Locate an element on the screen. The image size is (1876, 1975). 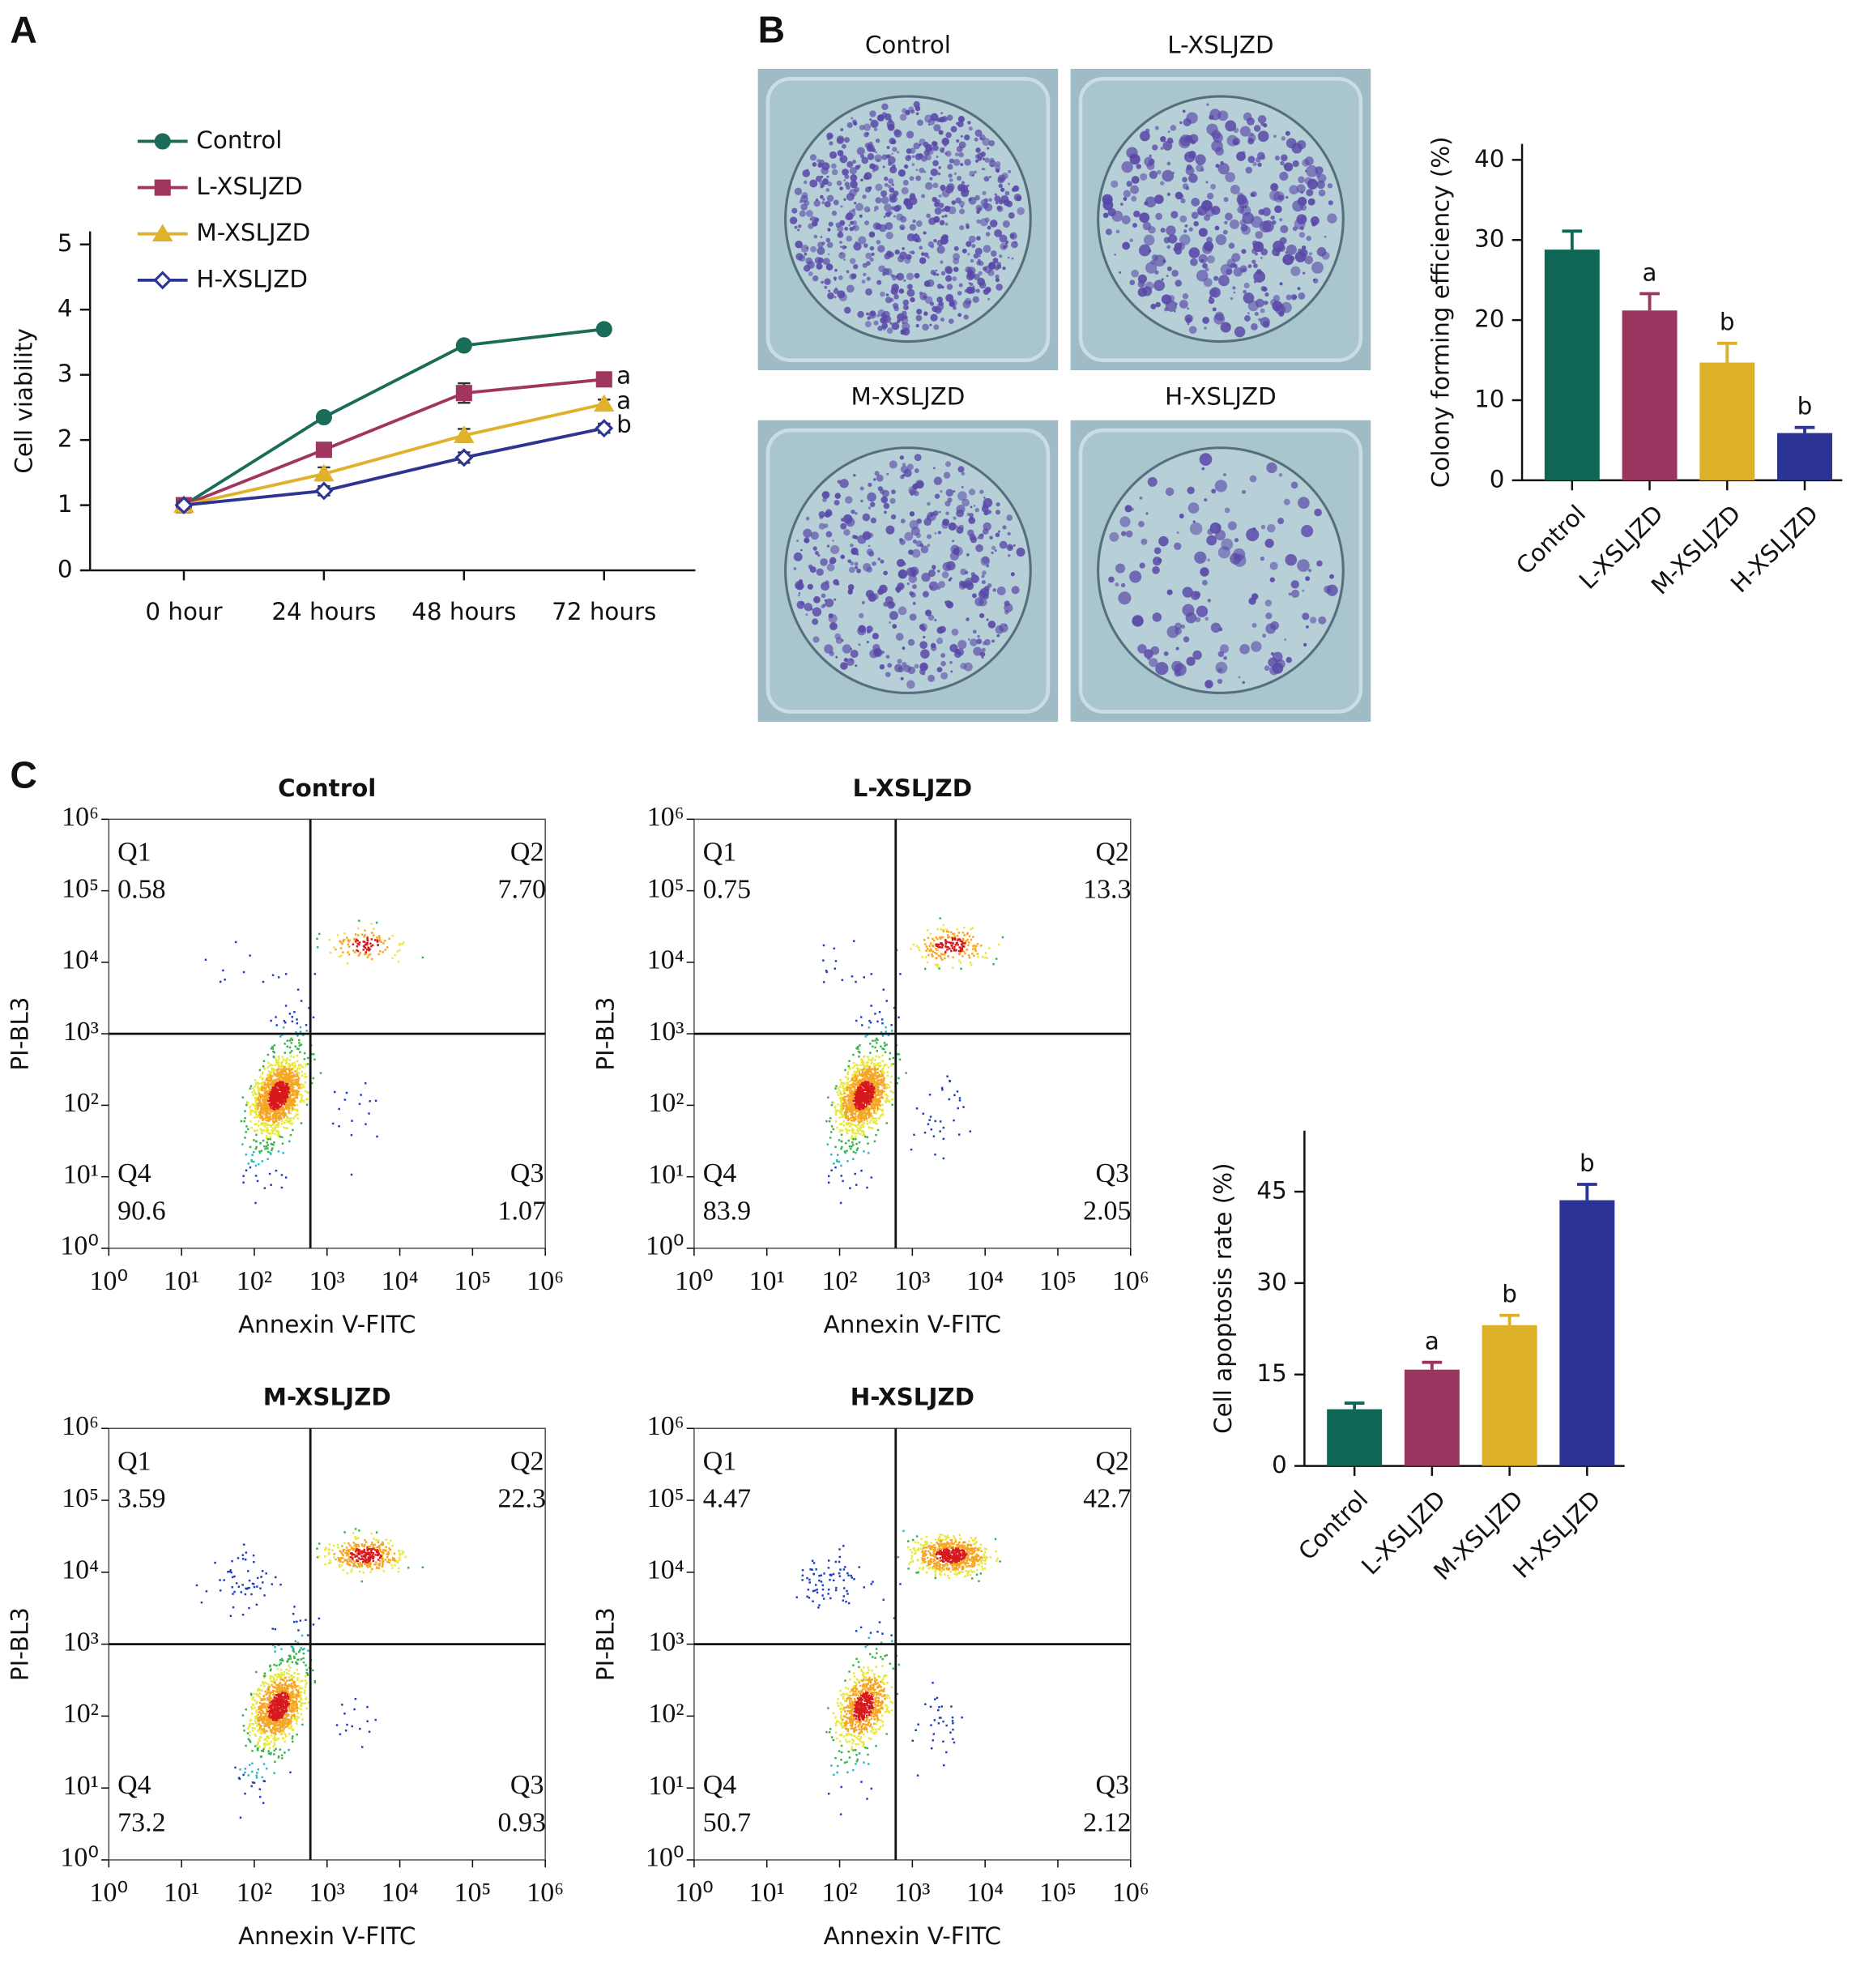
legend-marker is located at coordinates (162, 141).